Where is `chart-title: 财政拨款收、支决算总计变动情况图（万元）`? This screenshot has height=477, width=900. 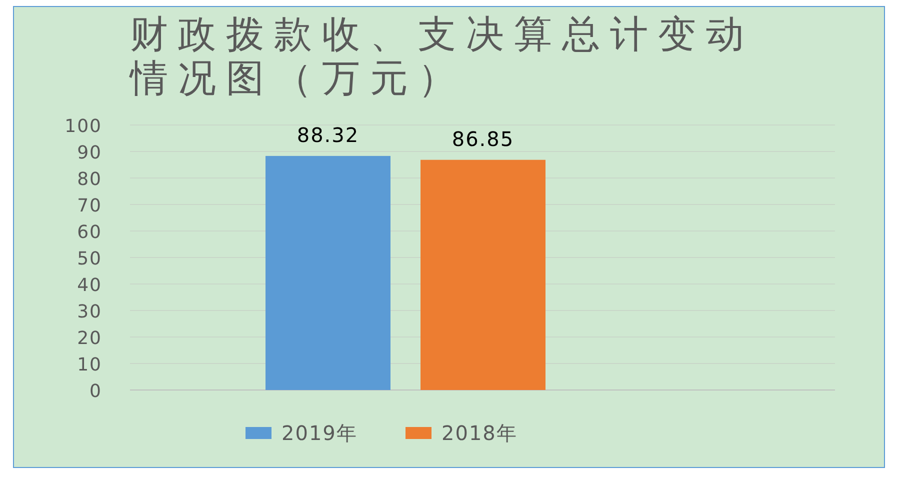 chart-title: 财政拨款收、支决算总计变动情况图（万元） is located at coordinates (442, 56).